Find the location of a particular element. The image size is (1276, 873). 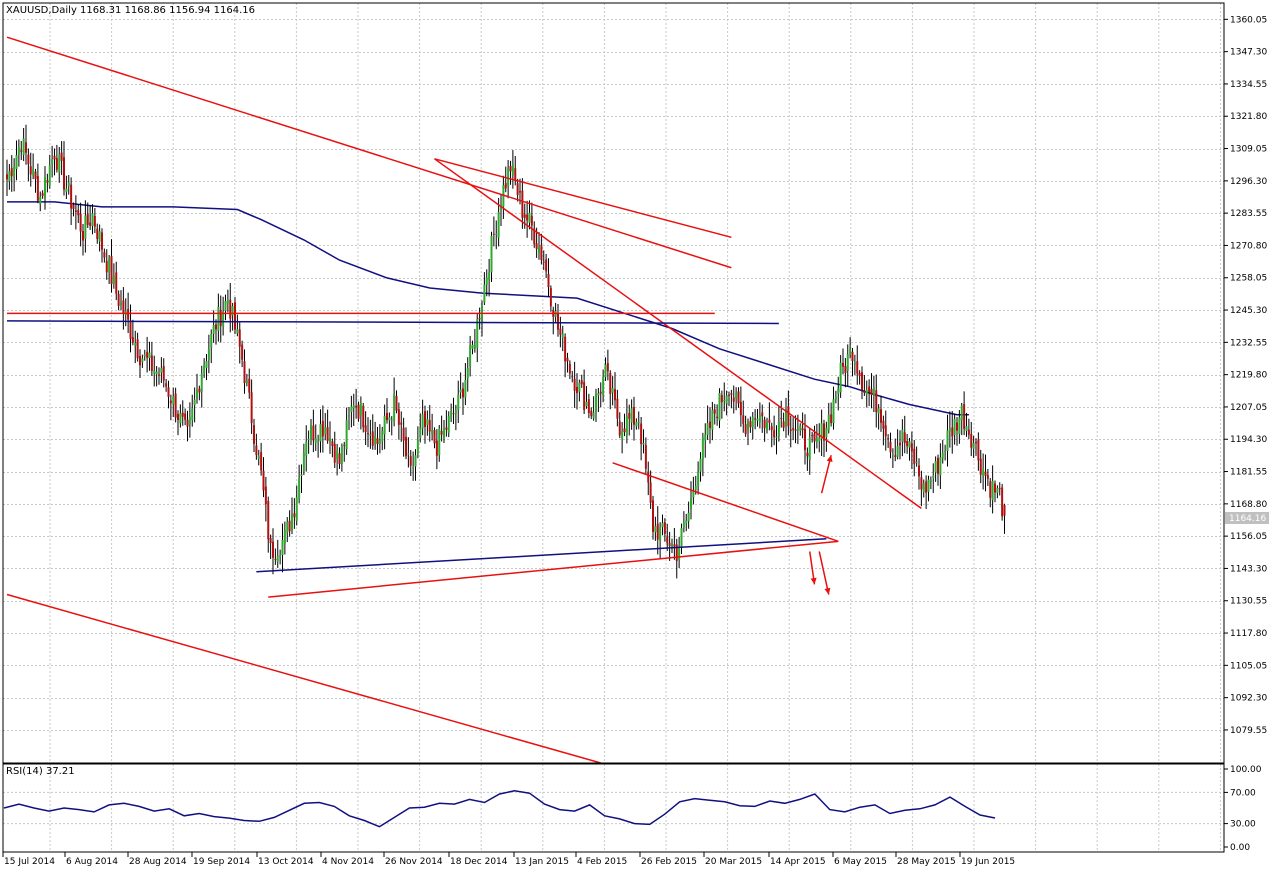

price-tick-label: 1207.05 is located at coordinates (1248, 408).